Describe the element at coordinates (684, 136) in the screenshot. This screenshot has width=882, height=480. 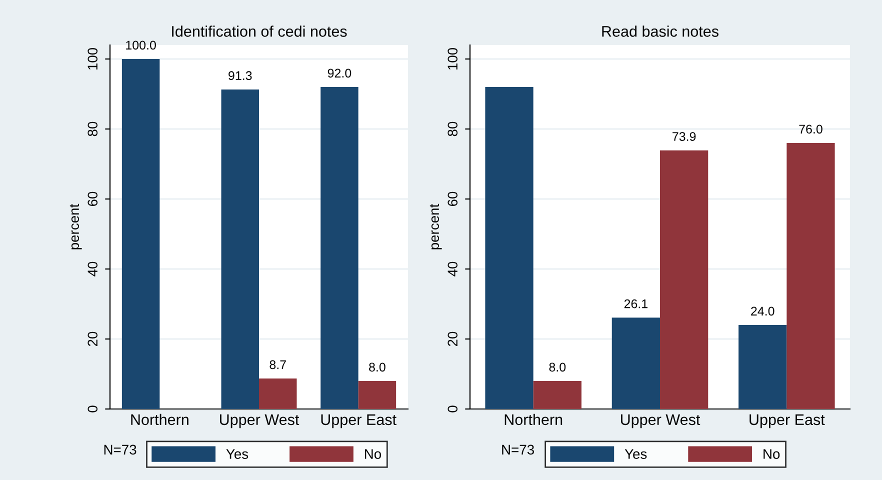
I see `data-label: 73.9` at that location.